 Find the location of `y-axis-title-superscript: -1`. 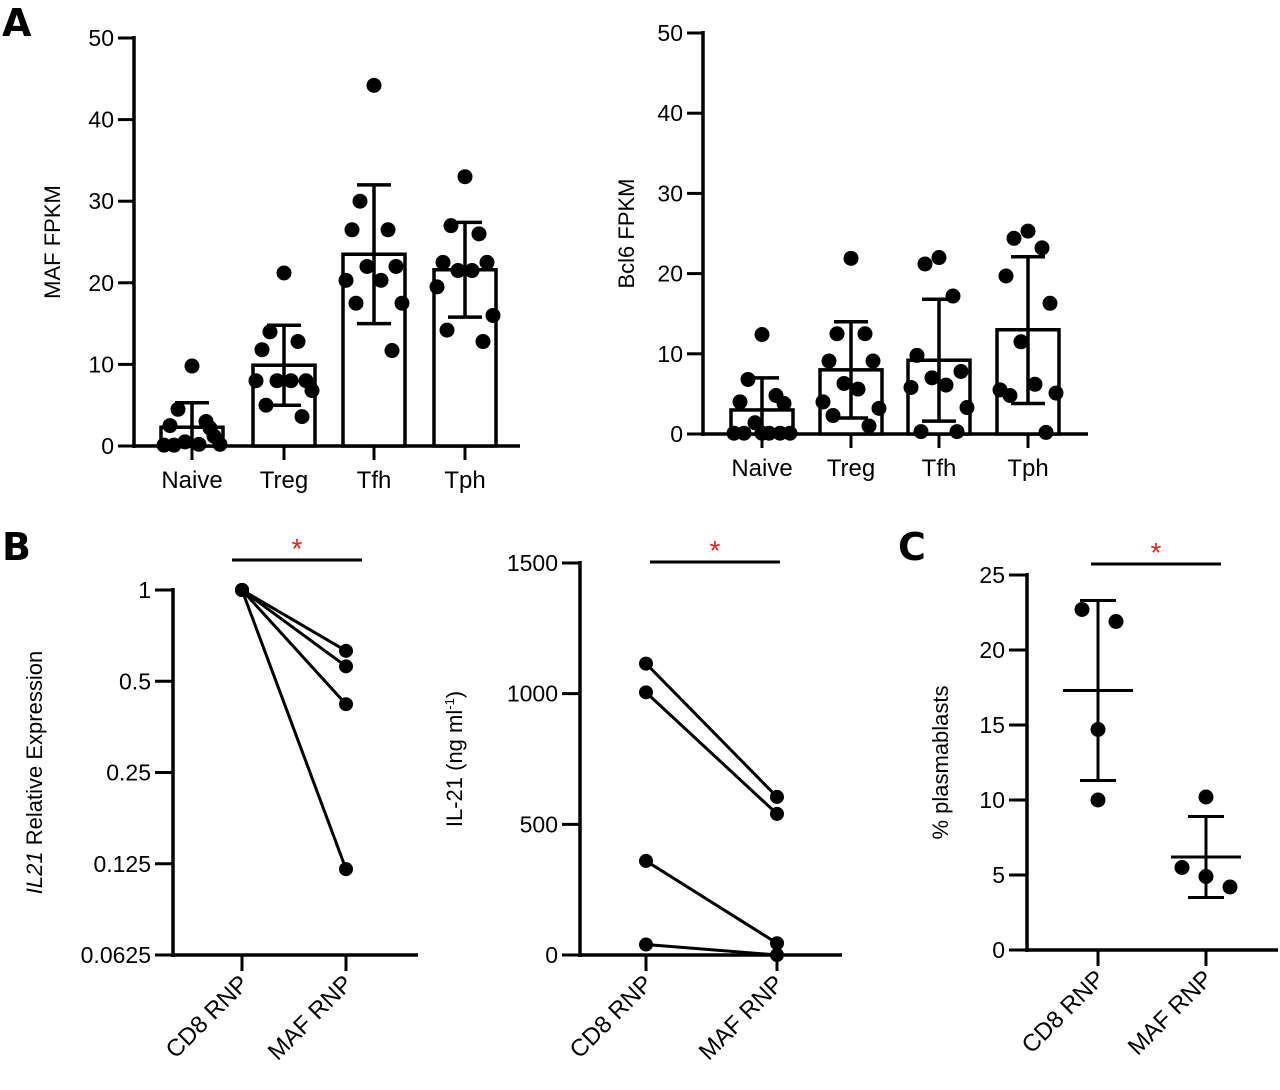

y-axis-title-superscript: -1 is located at coordinates (449, 704).